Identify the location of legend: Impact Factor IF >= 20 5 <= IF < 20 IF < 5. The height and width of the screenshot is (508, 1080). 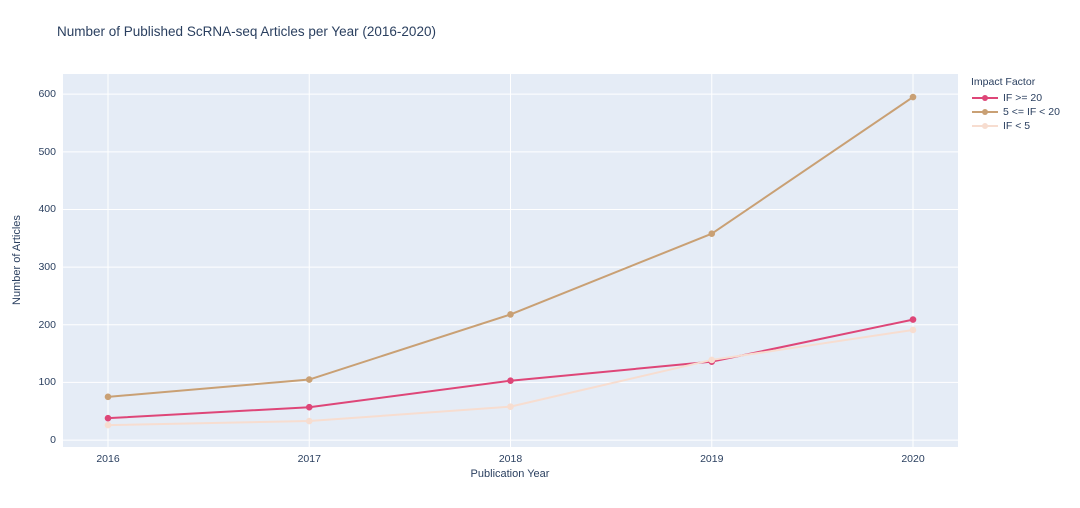
(1015, 104).